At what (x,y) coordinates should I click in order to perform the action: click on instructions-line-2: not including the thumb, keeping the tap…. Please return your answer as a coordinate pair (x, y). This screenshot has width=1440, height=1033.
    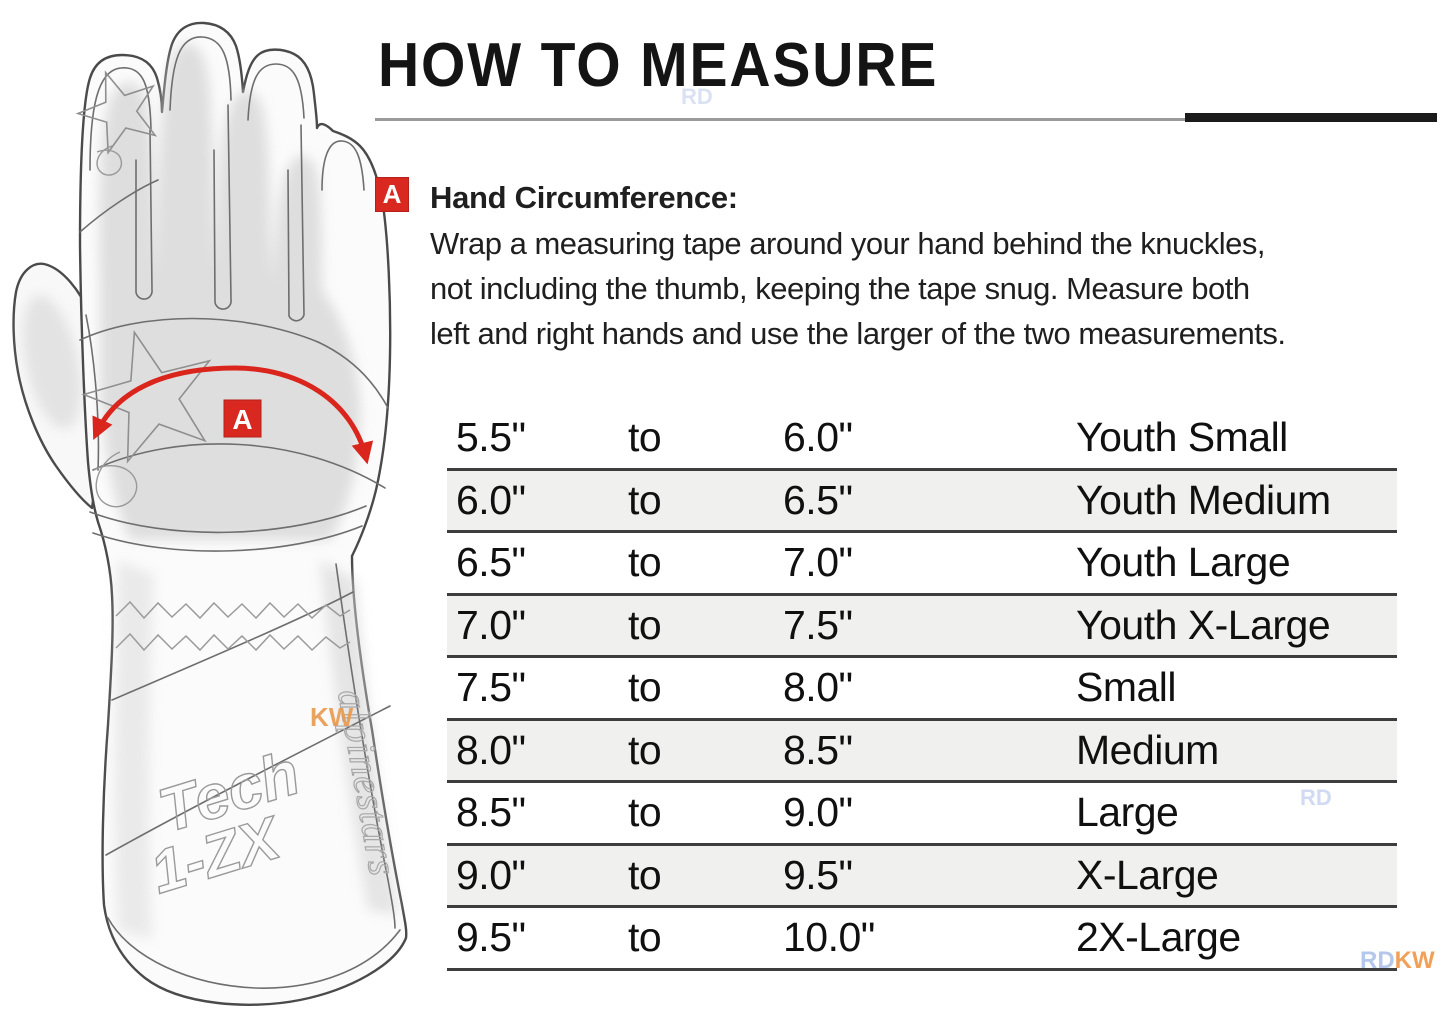
    Looking at the image, I should click on (840, 288).